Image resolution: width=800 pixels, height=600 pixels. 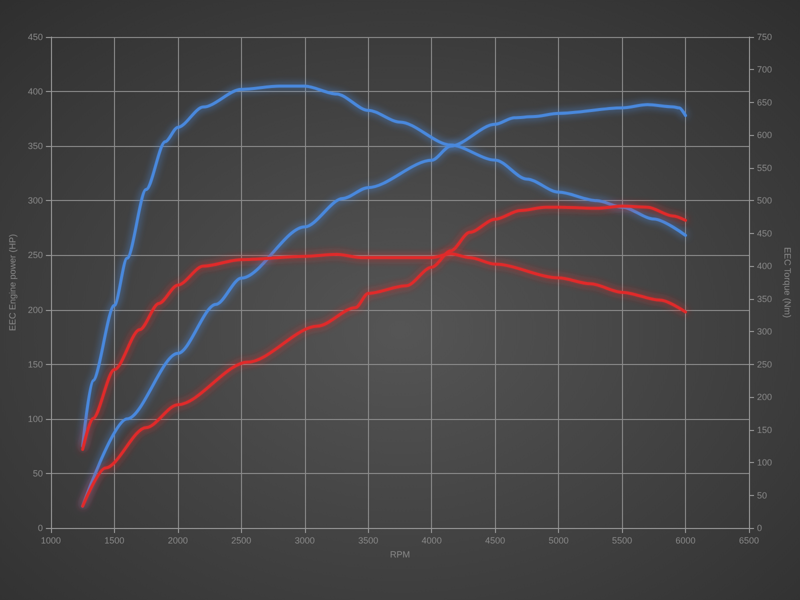 I want to click on y2-tick-label: 550, so click(x=764, y=167).